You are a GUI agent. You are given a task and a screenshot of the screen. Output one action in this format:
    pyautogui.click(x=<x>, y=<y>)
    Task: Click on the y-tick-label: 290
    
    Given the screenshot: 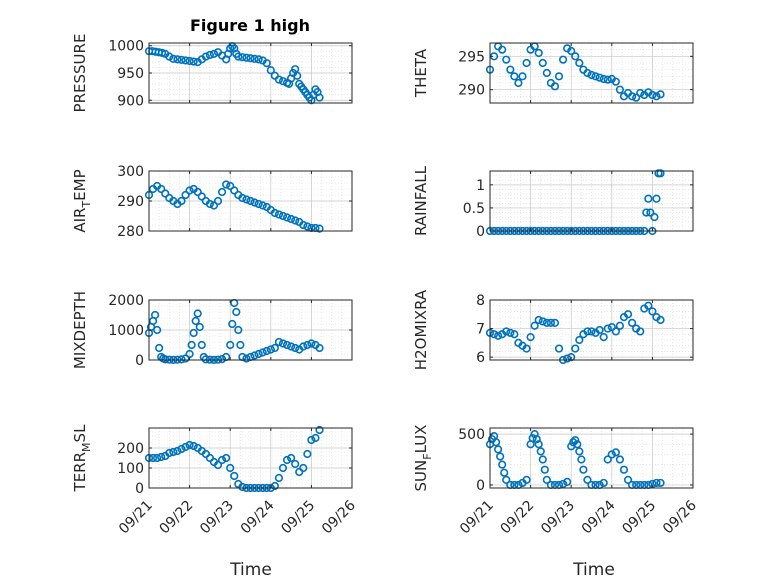 What is the action you would take?
    pyautogui.click(x=130, y=202)
    